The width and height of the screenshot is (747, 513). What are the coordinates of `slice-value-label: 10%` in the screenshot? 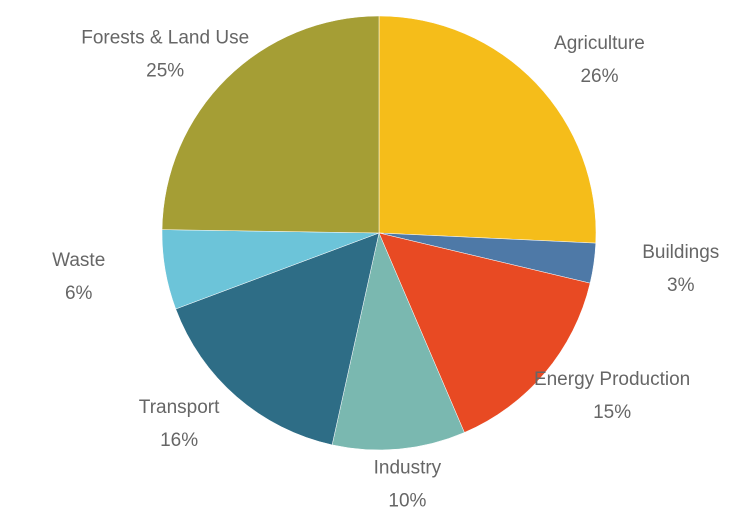 It's located at (407, 501).